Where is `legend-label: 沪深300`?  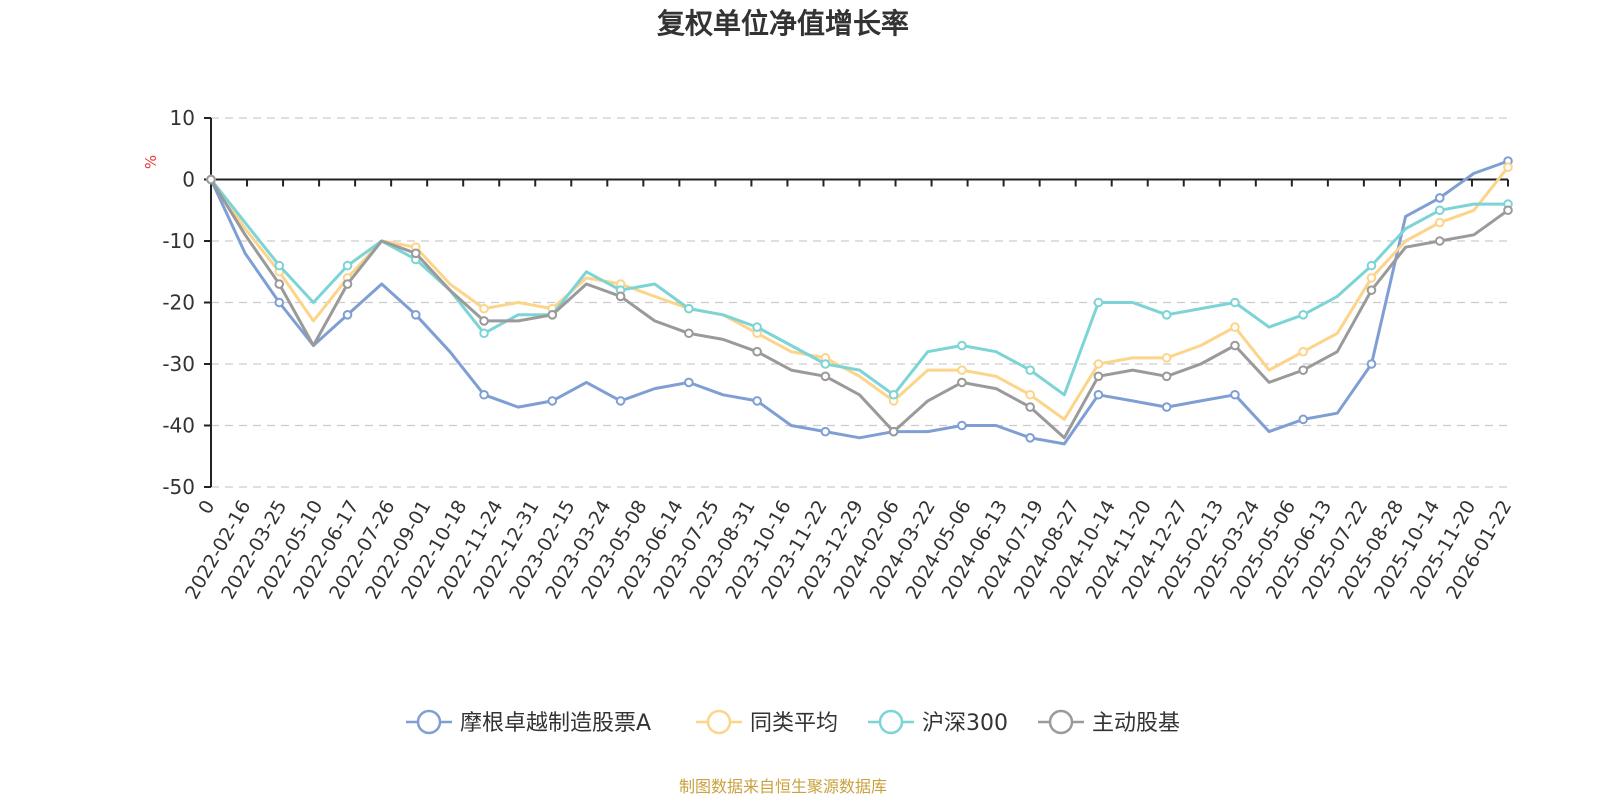 legend-label: 沪深300 is located at coordinates (965, 723).